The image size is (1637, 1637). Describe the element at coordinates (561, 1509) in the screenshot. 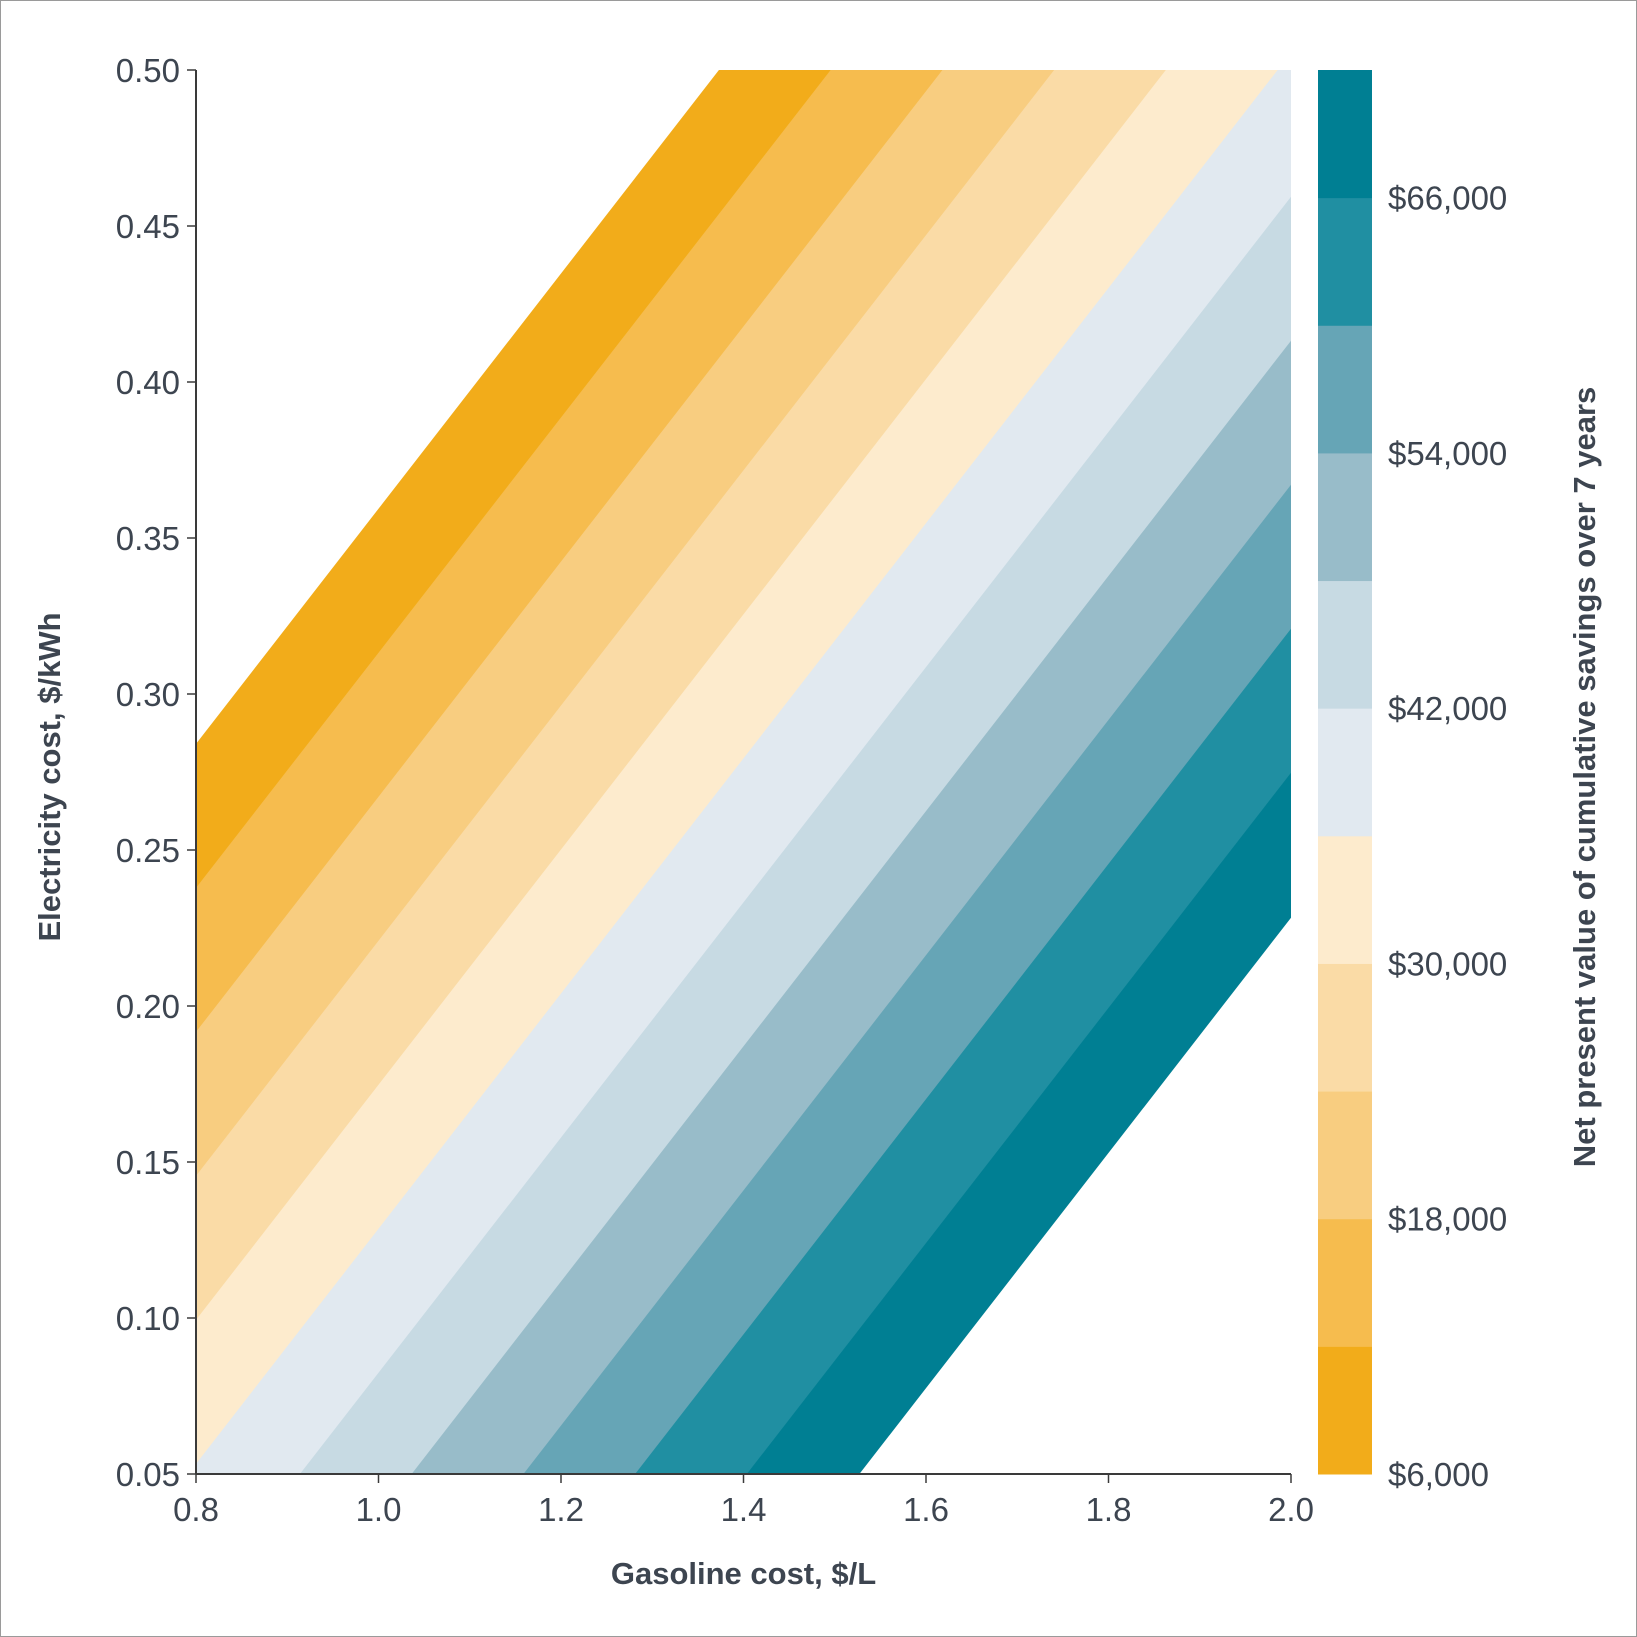

I see `x-tick-label: 1.2` at that location.